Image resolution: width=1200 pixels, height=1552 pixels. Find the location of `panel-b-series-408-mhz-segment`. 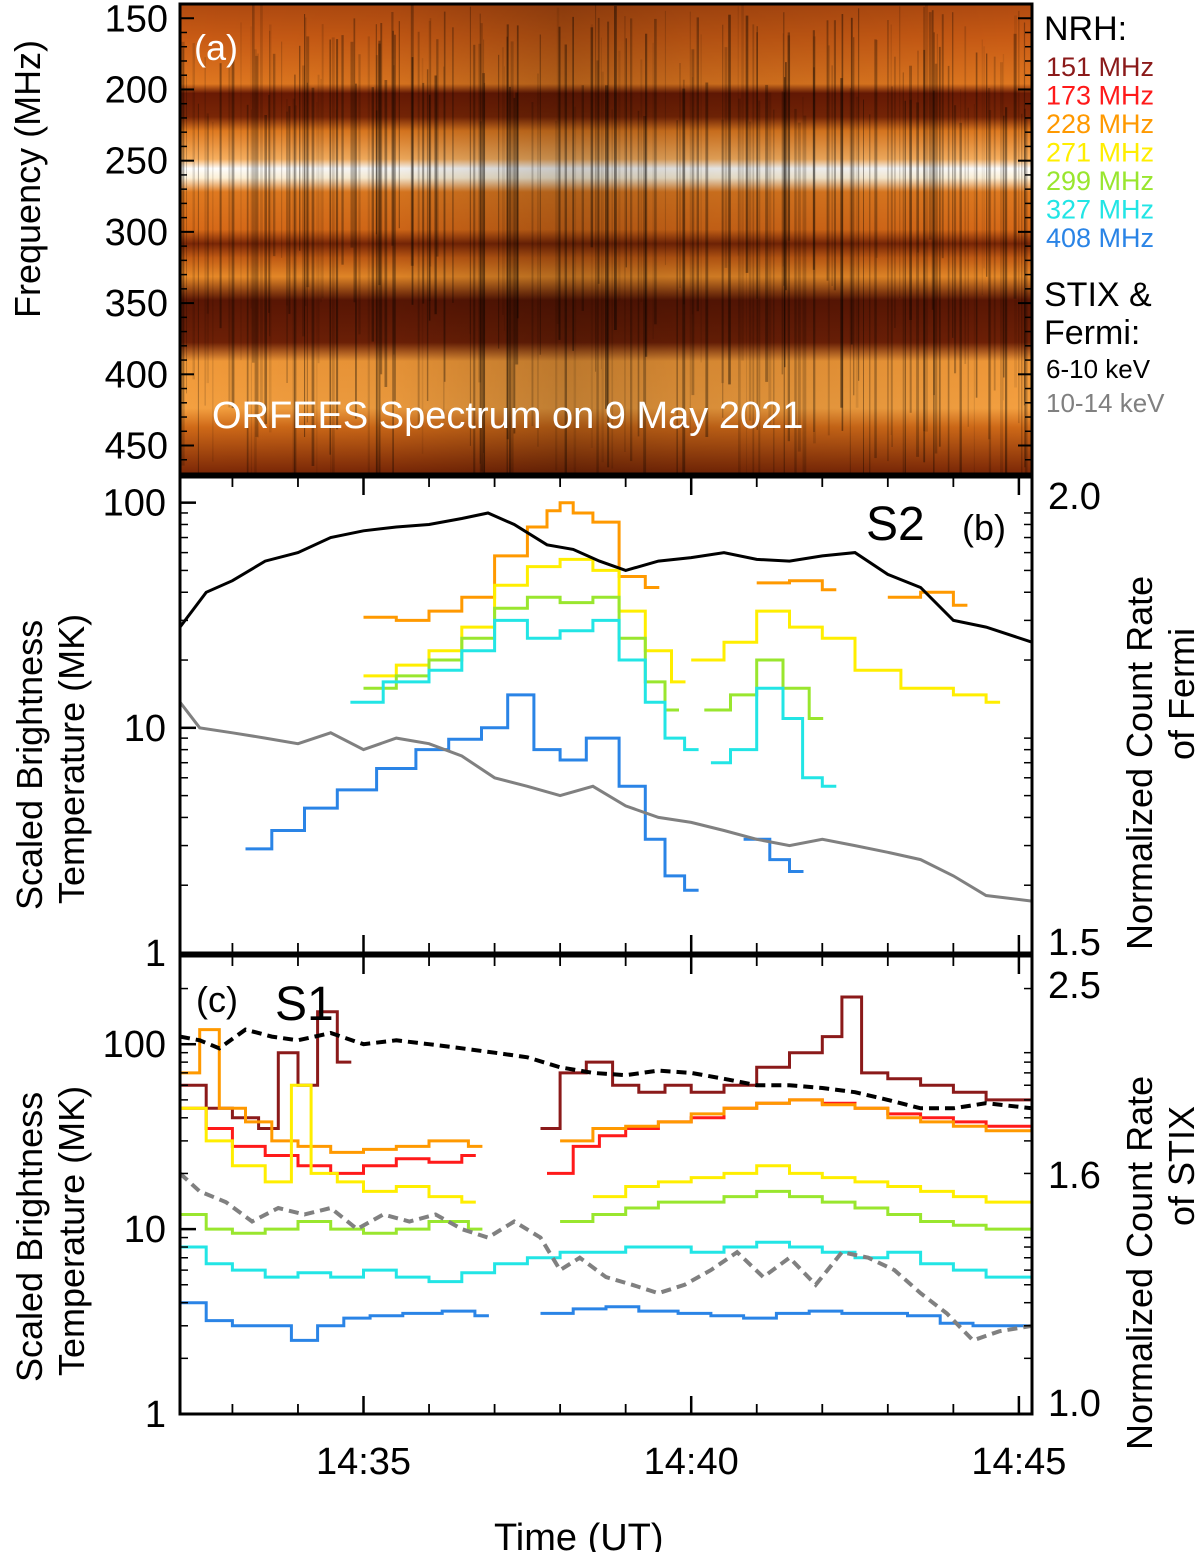

panel-b-series-408-mhz-segment is located at coordinates (773, 855).